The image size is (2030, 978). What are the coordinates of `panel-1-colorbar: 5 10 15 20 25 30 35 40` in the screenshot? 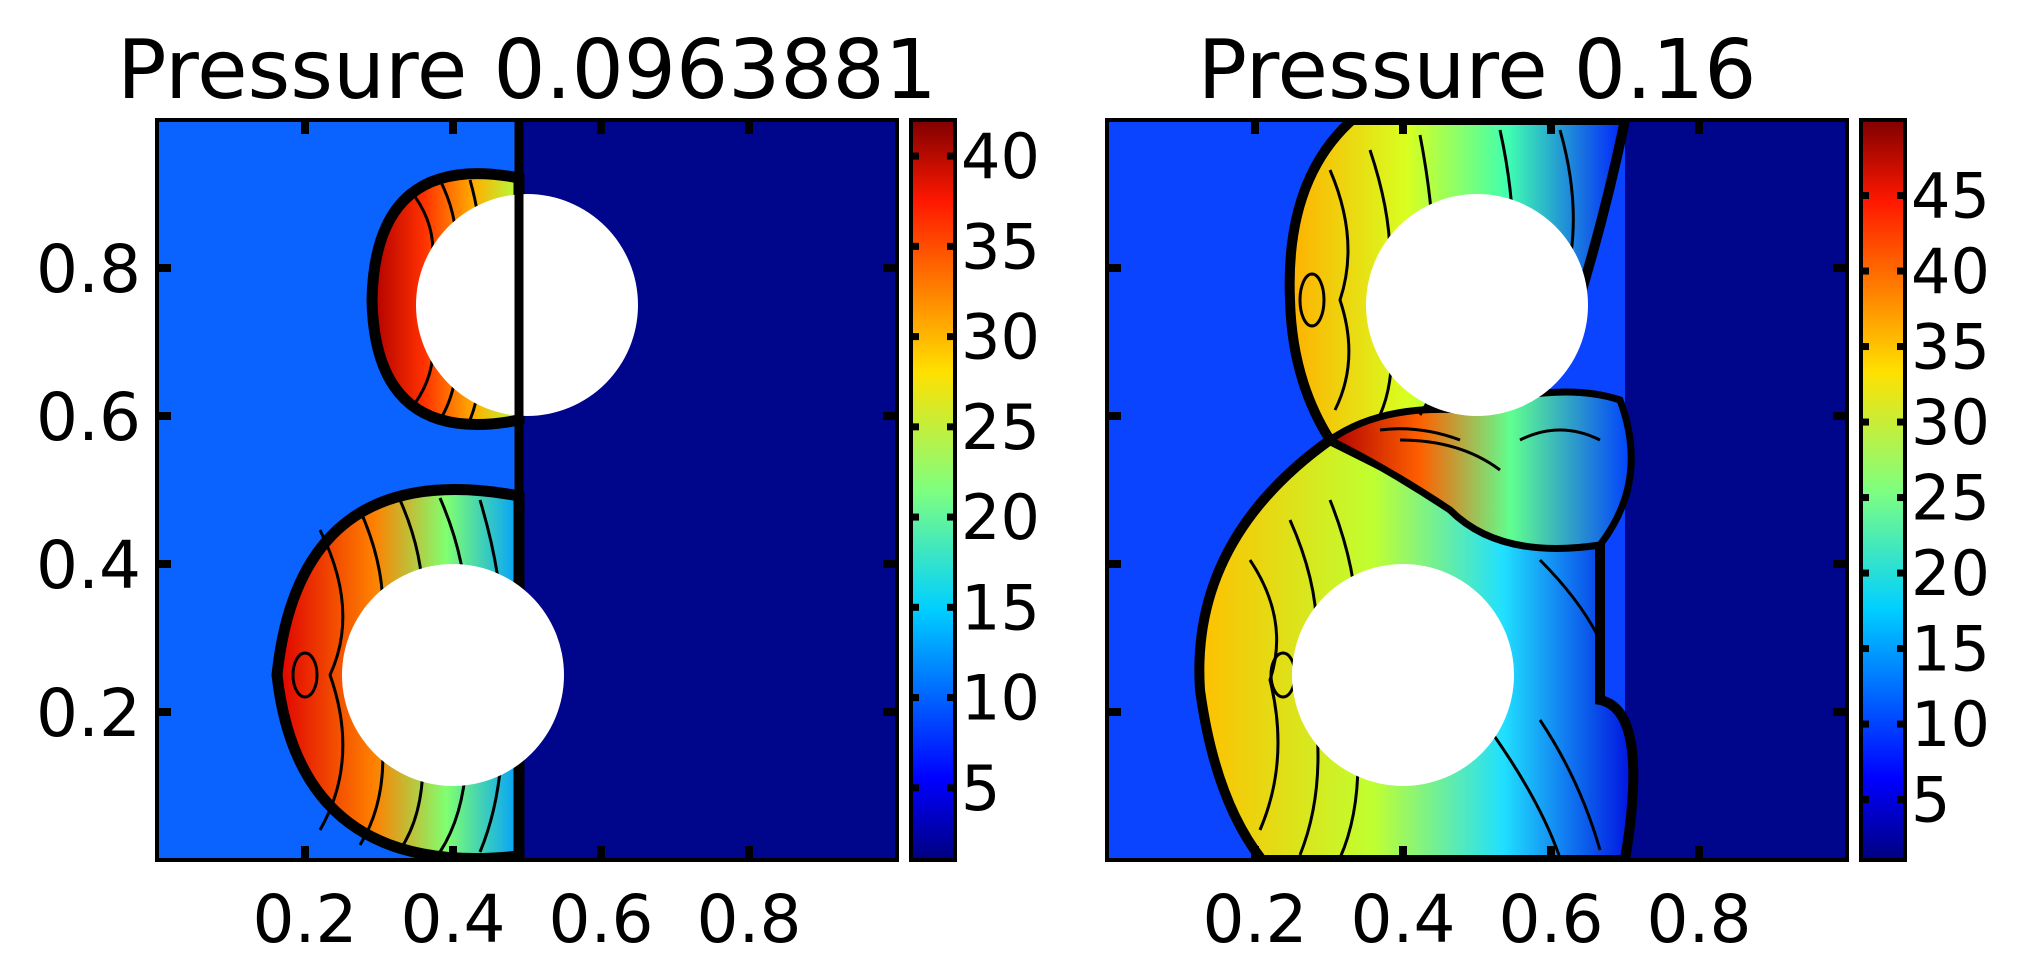 It's located at (974, 490).